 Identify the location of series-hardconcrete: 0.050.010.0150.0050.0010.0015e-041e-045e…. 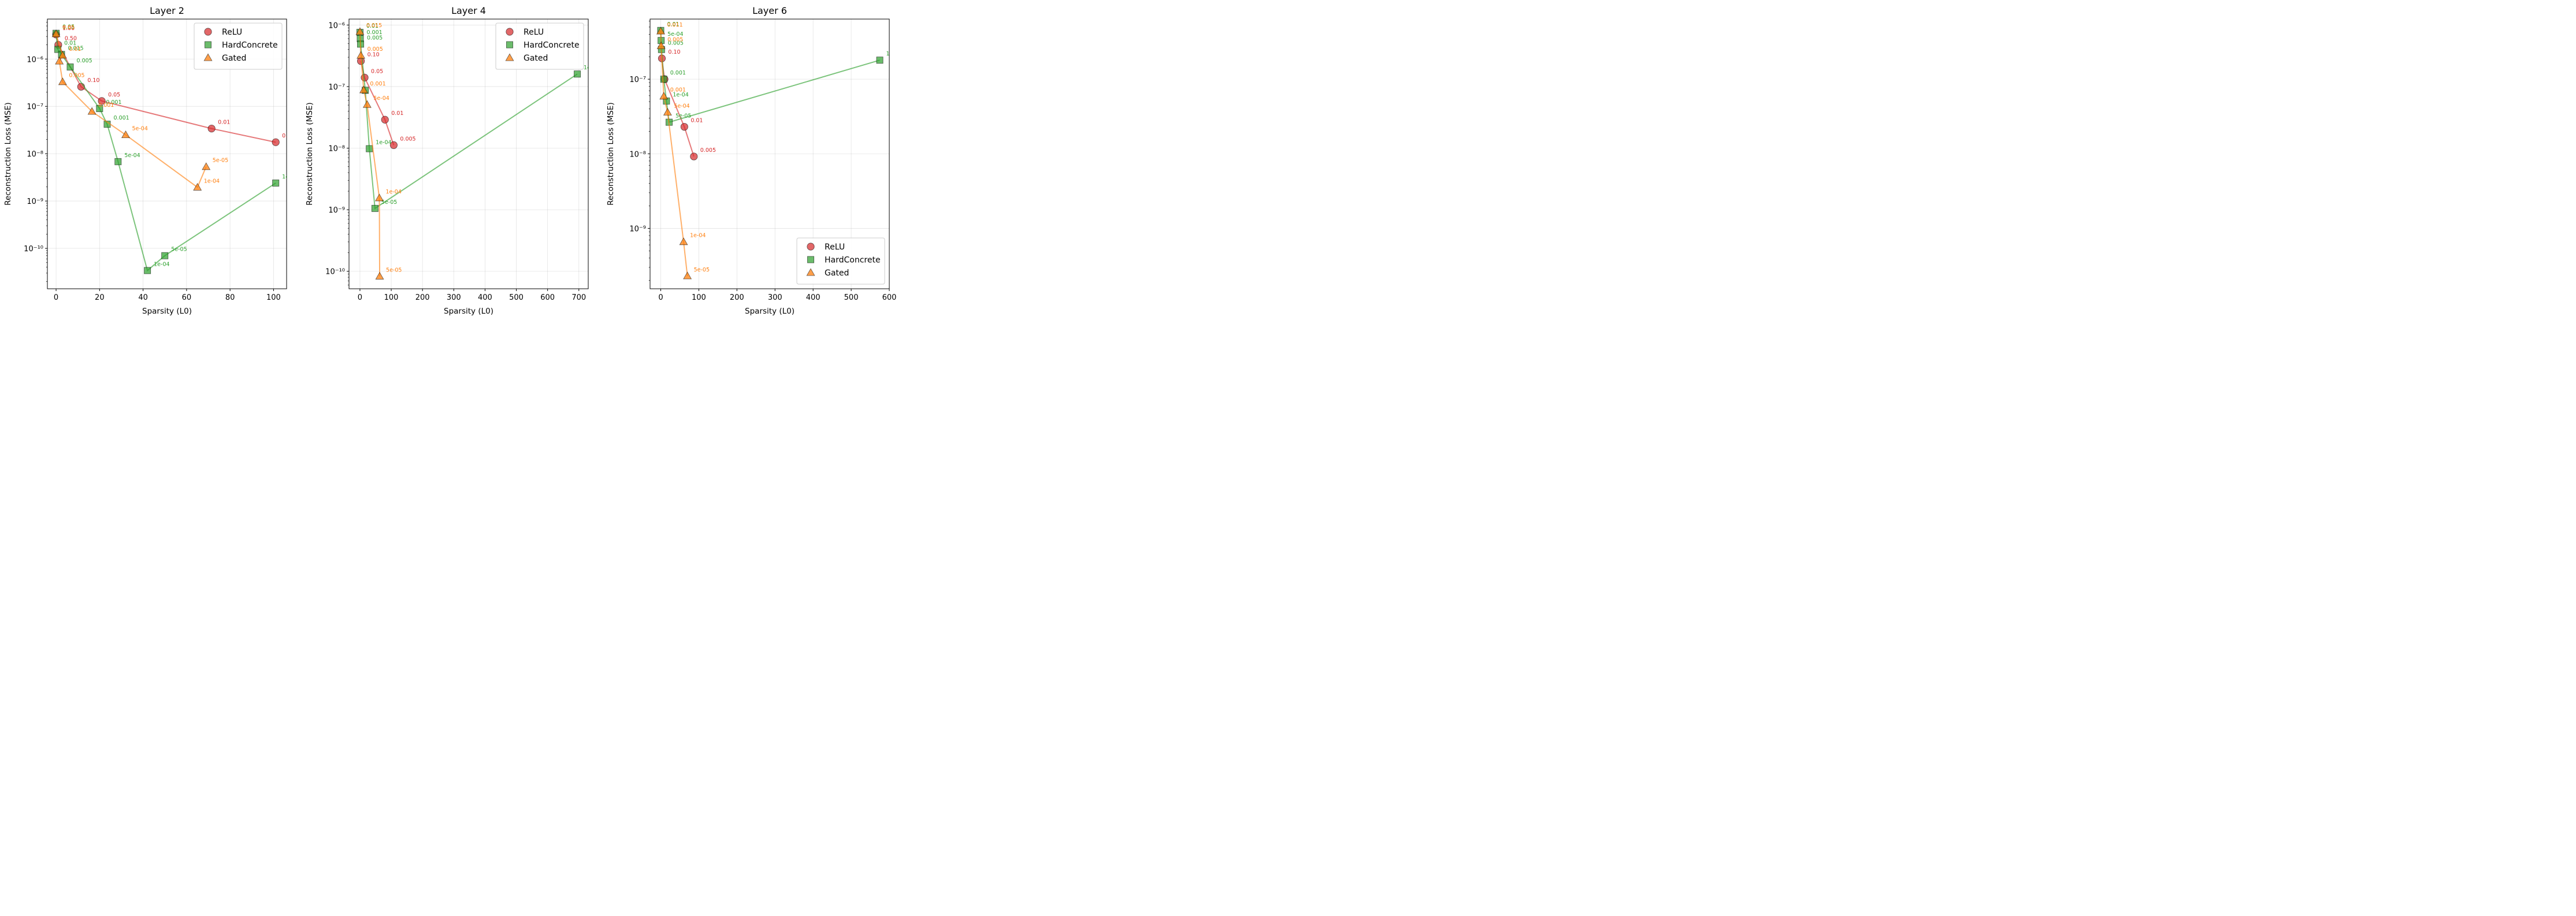
(170, 149).